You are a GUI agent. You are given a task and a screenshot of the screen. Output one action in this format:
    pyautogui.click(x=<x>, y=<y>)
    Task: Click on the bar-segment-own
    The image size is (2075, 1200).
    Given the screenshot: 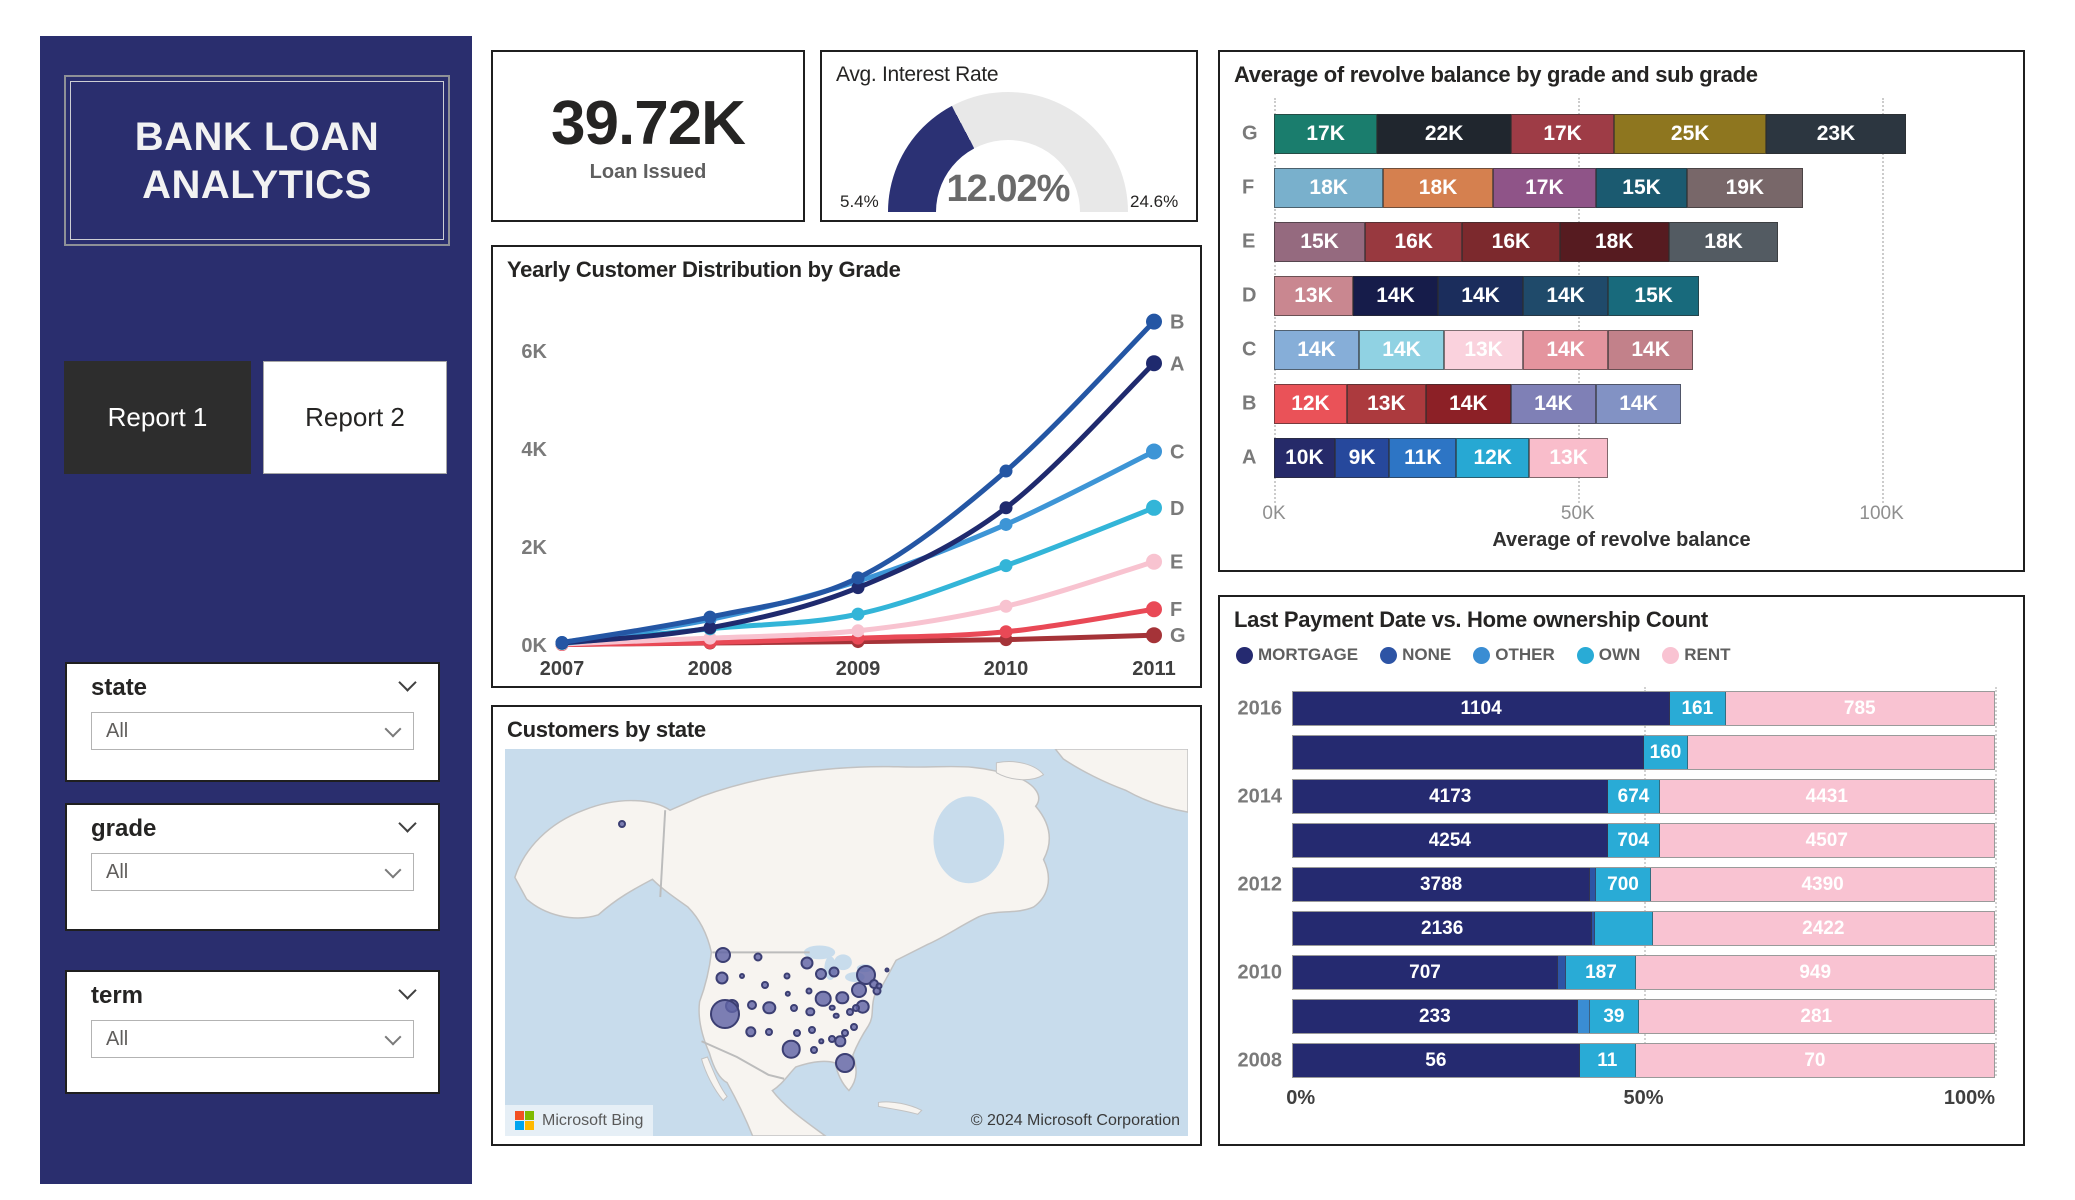 What is the action you would take?
    pyautogui.click(x=1624, y=928)
    